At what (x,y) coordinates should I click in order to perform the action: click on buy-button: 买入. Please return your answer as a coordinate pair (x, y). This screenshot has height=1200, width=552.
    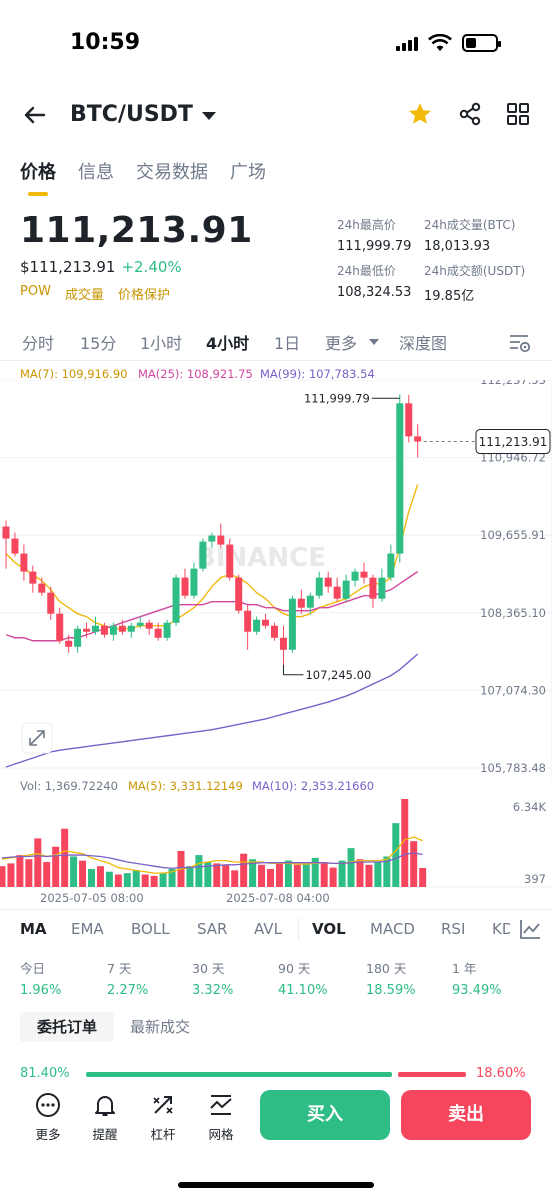
    Looking at the image, I should click on (325, 1115).